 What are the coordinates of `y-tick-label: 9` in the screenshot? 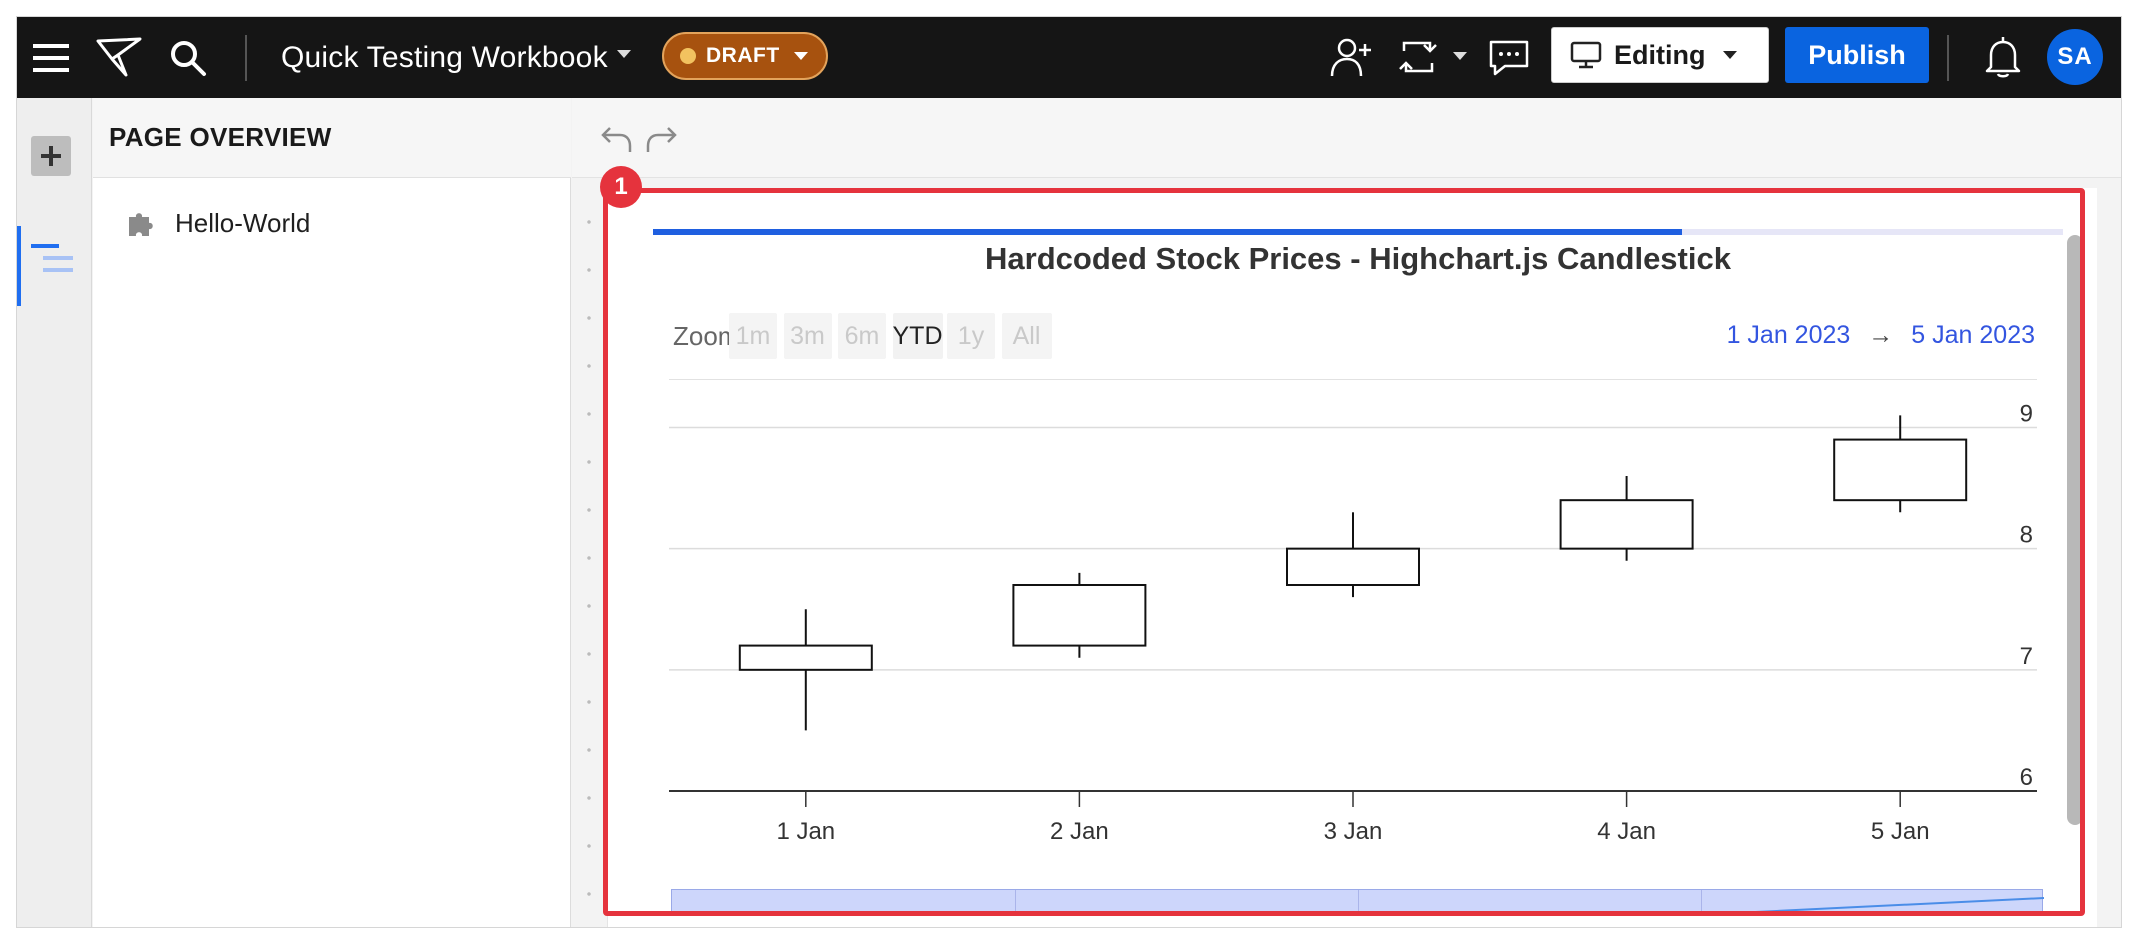 It's located at (2026, 413).